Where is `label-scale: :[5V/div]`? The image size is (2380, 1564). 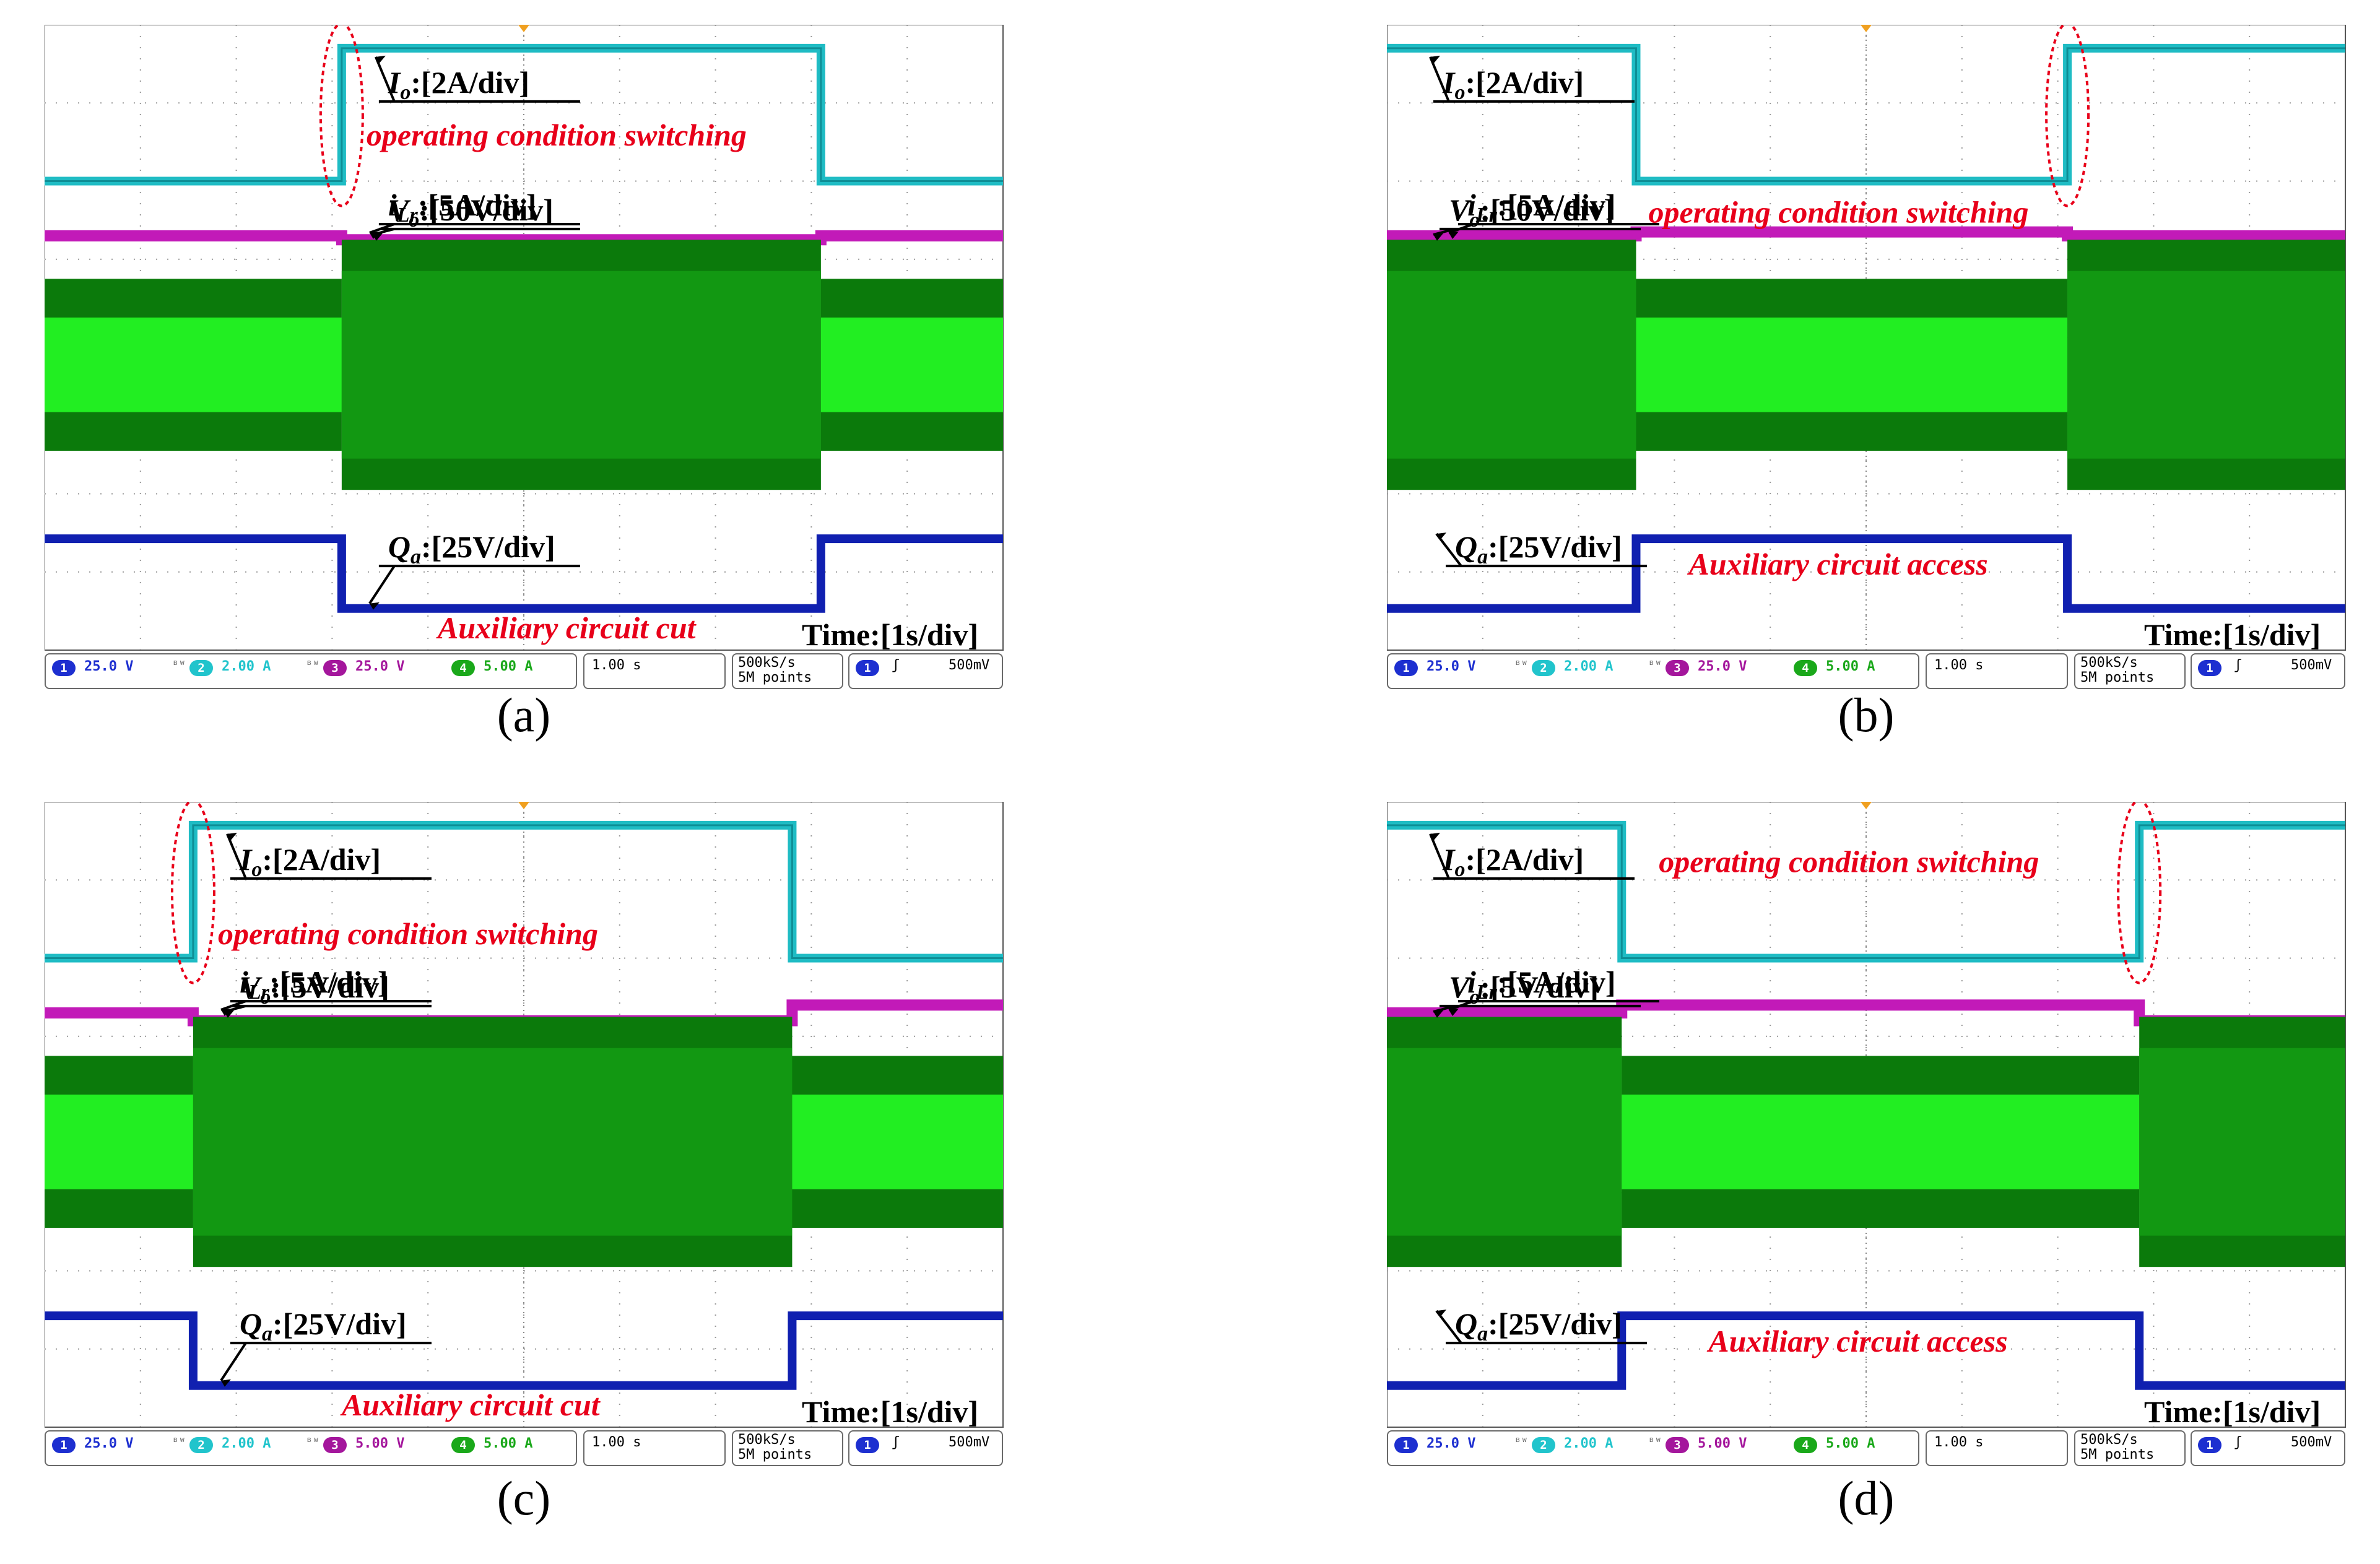 label-scale: :[5V/div] is located at coordinates (1539, 987).